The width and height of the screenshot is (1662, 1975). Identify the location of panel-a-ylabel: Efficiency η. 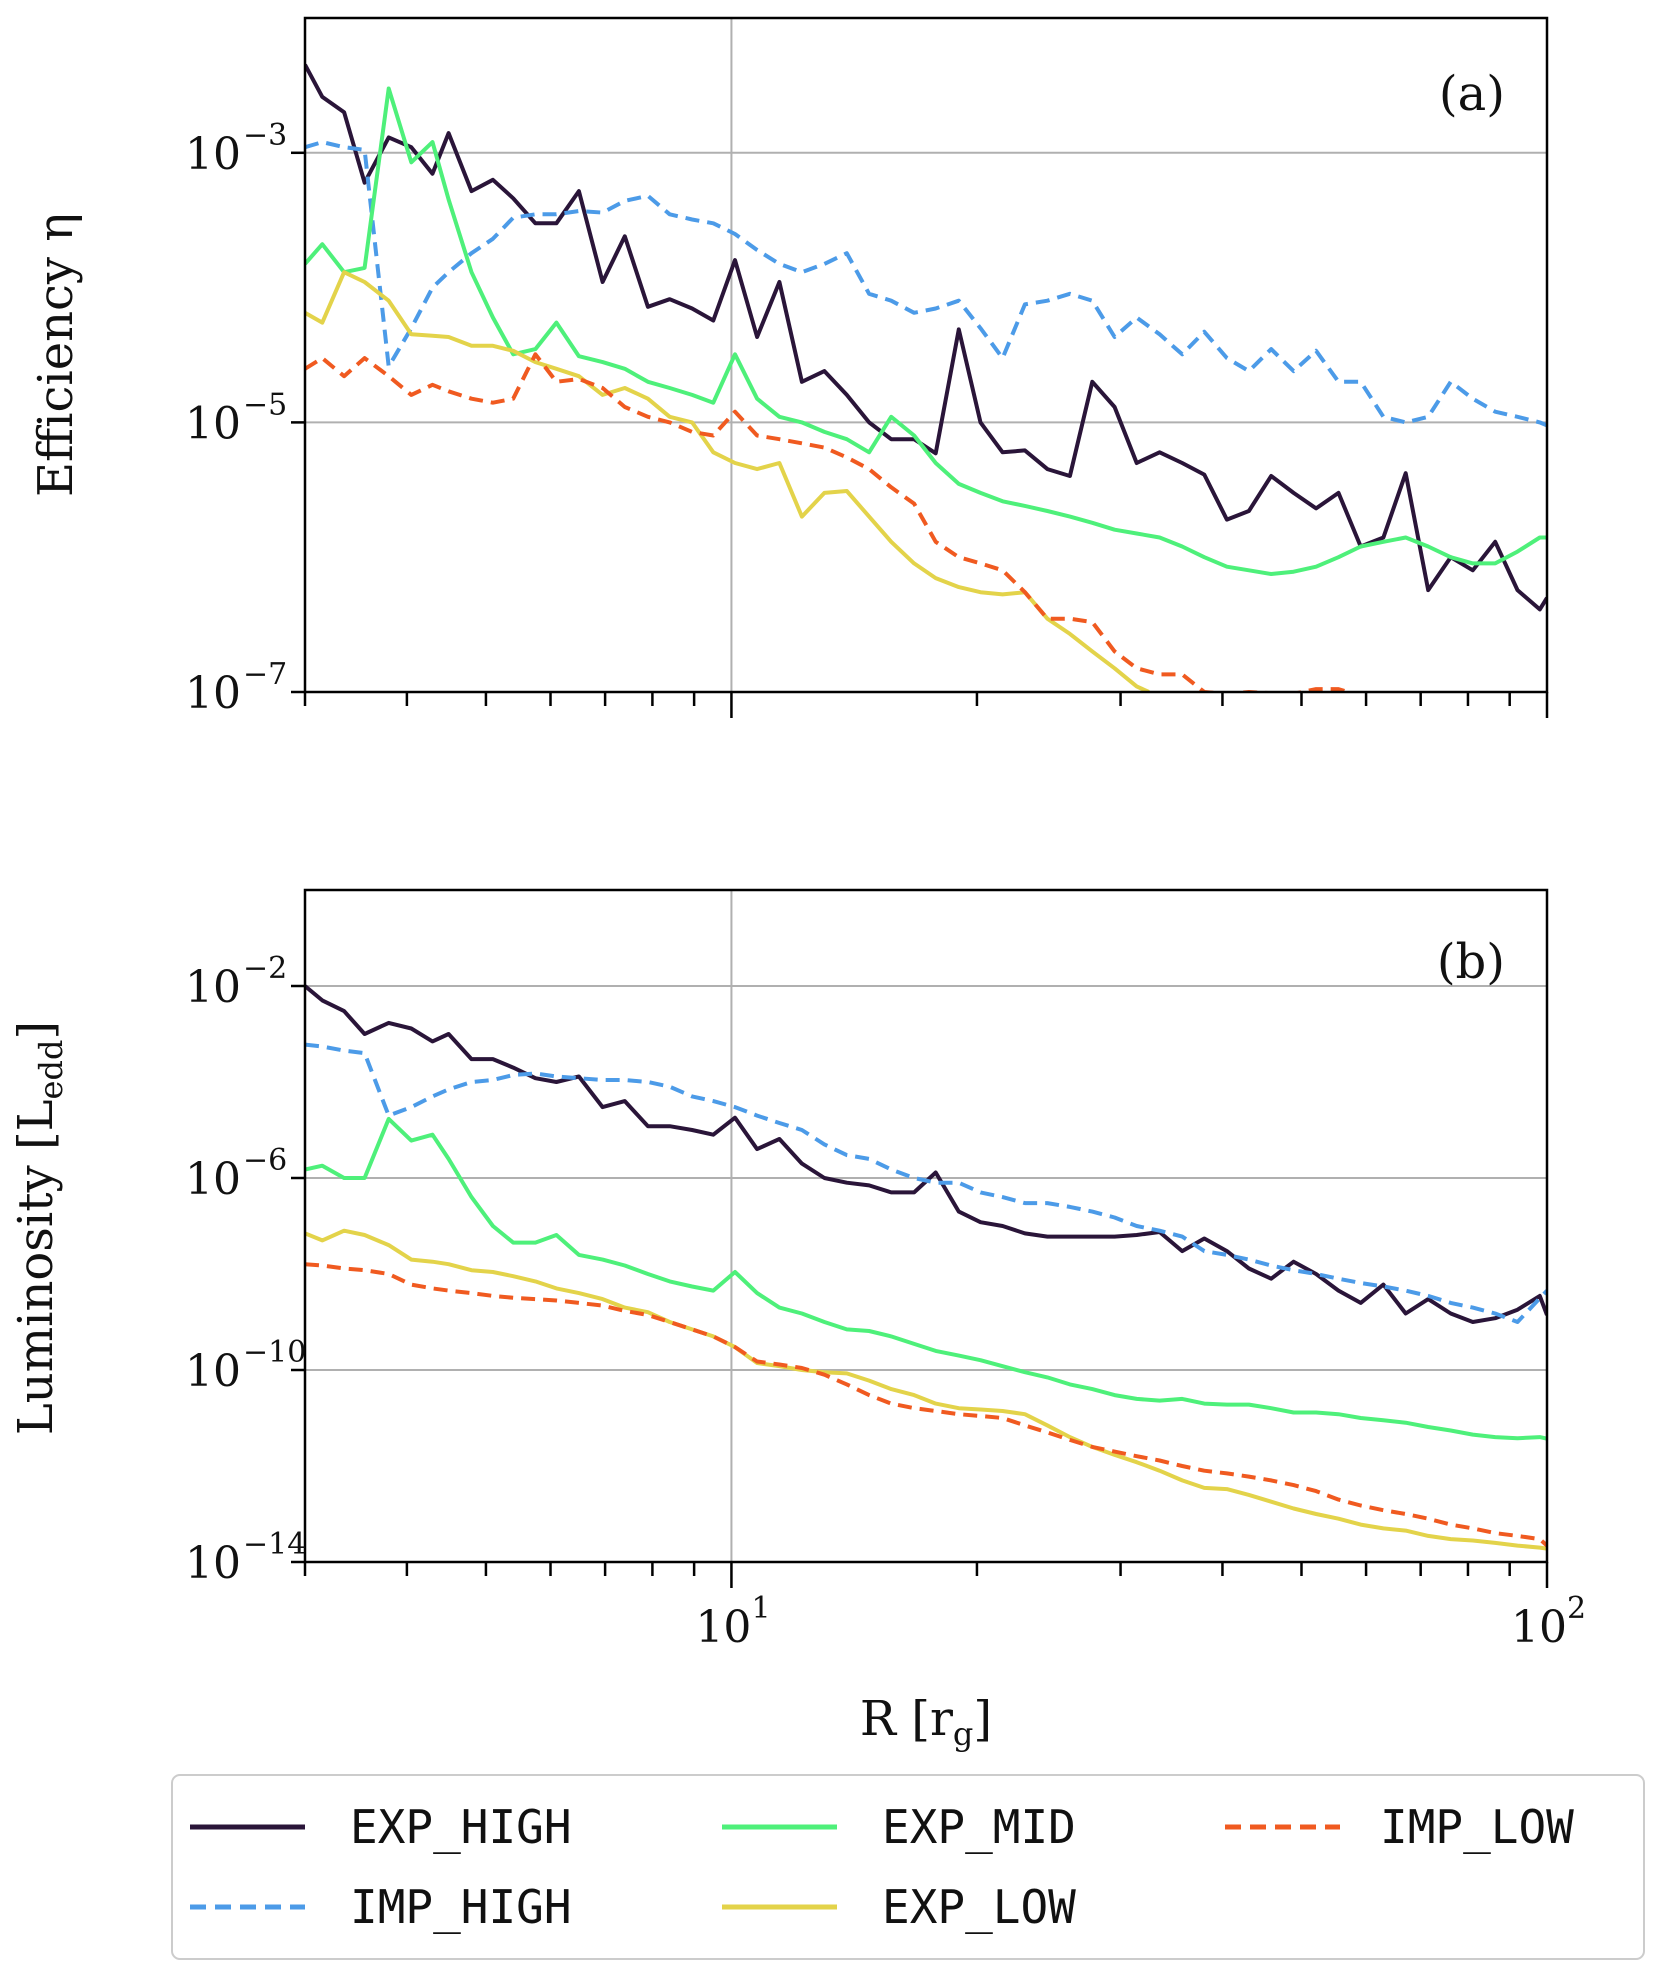
(56, 355).